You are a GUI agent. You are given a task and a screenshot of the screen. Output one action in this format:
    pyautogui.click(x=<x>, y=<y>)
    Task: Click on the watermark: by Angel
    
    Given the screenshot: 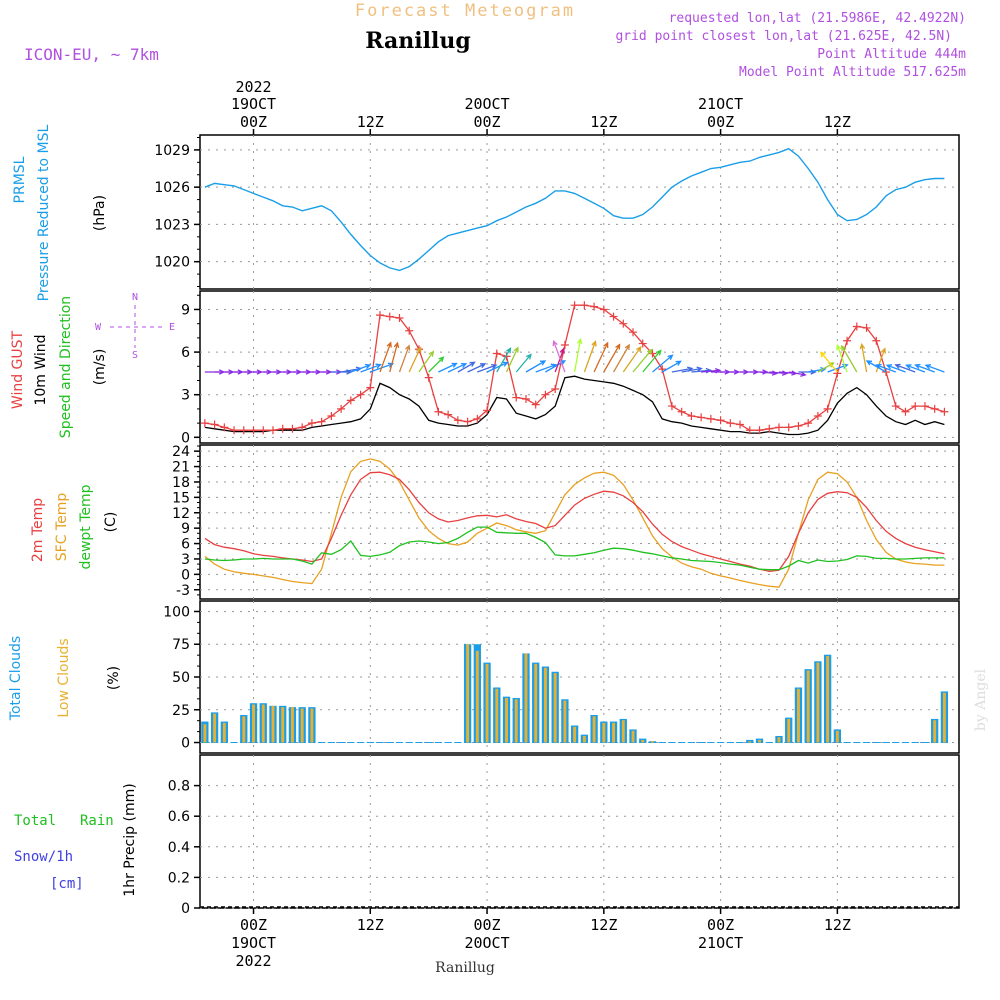 What is the action you would take?
    pyautogui.click(x=981, y=699)
    